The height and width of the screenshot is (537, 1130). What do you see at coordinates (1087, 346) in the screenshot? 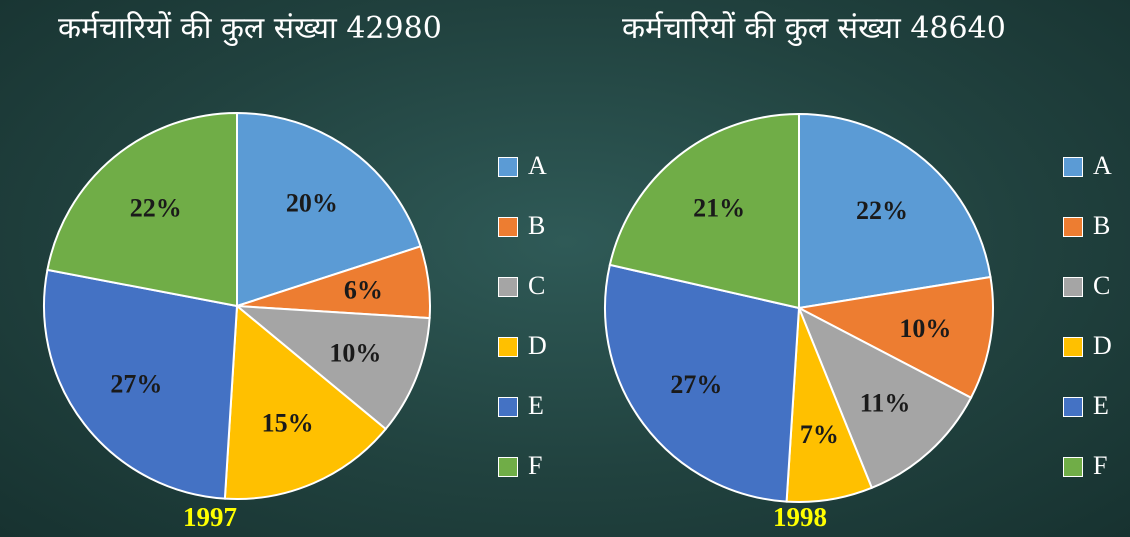
I see `legend-item-1998-d: D` at bounding box center [1087, 346].